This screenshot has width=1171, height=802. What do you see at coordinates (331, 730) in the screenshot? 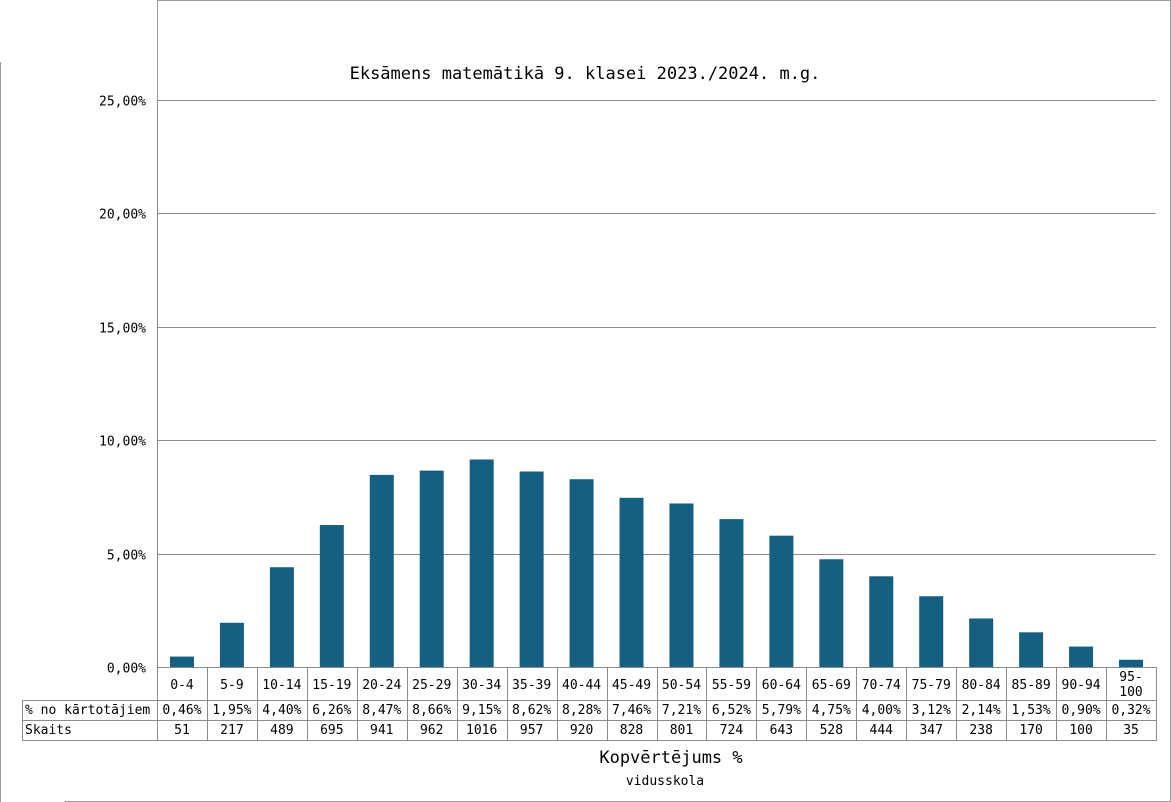
I see `table-cell: 695` at bounding box center [331, 730].